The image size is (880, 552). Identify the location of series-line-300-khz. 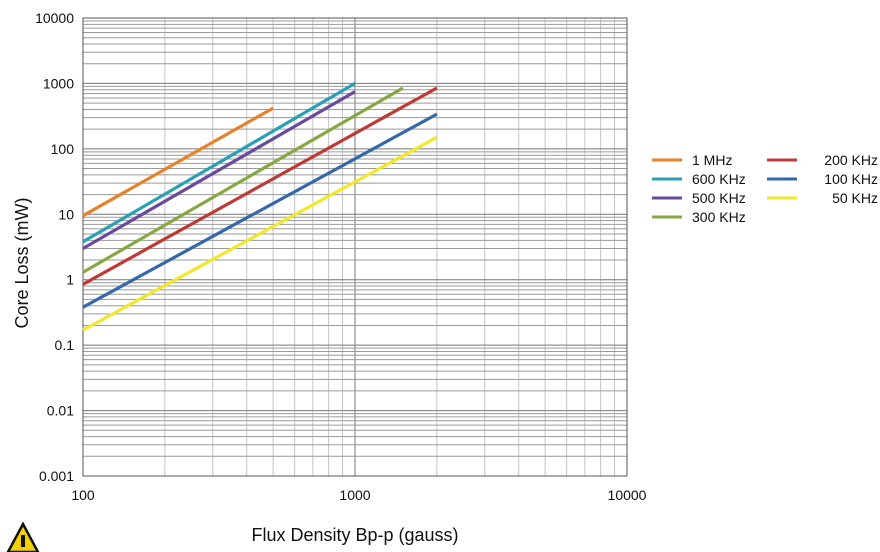
(243, 180).